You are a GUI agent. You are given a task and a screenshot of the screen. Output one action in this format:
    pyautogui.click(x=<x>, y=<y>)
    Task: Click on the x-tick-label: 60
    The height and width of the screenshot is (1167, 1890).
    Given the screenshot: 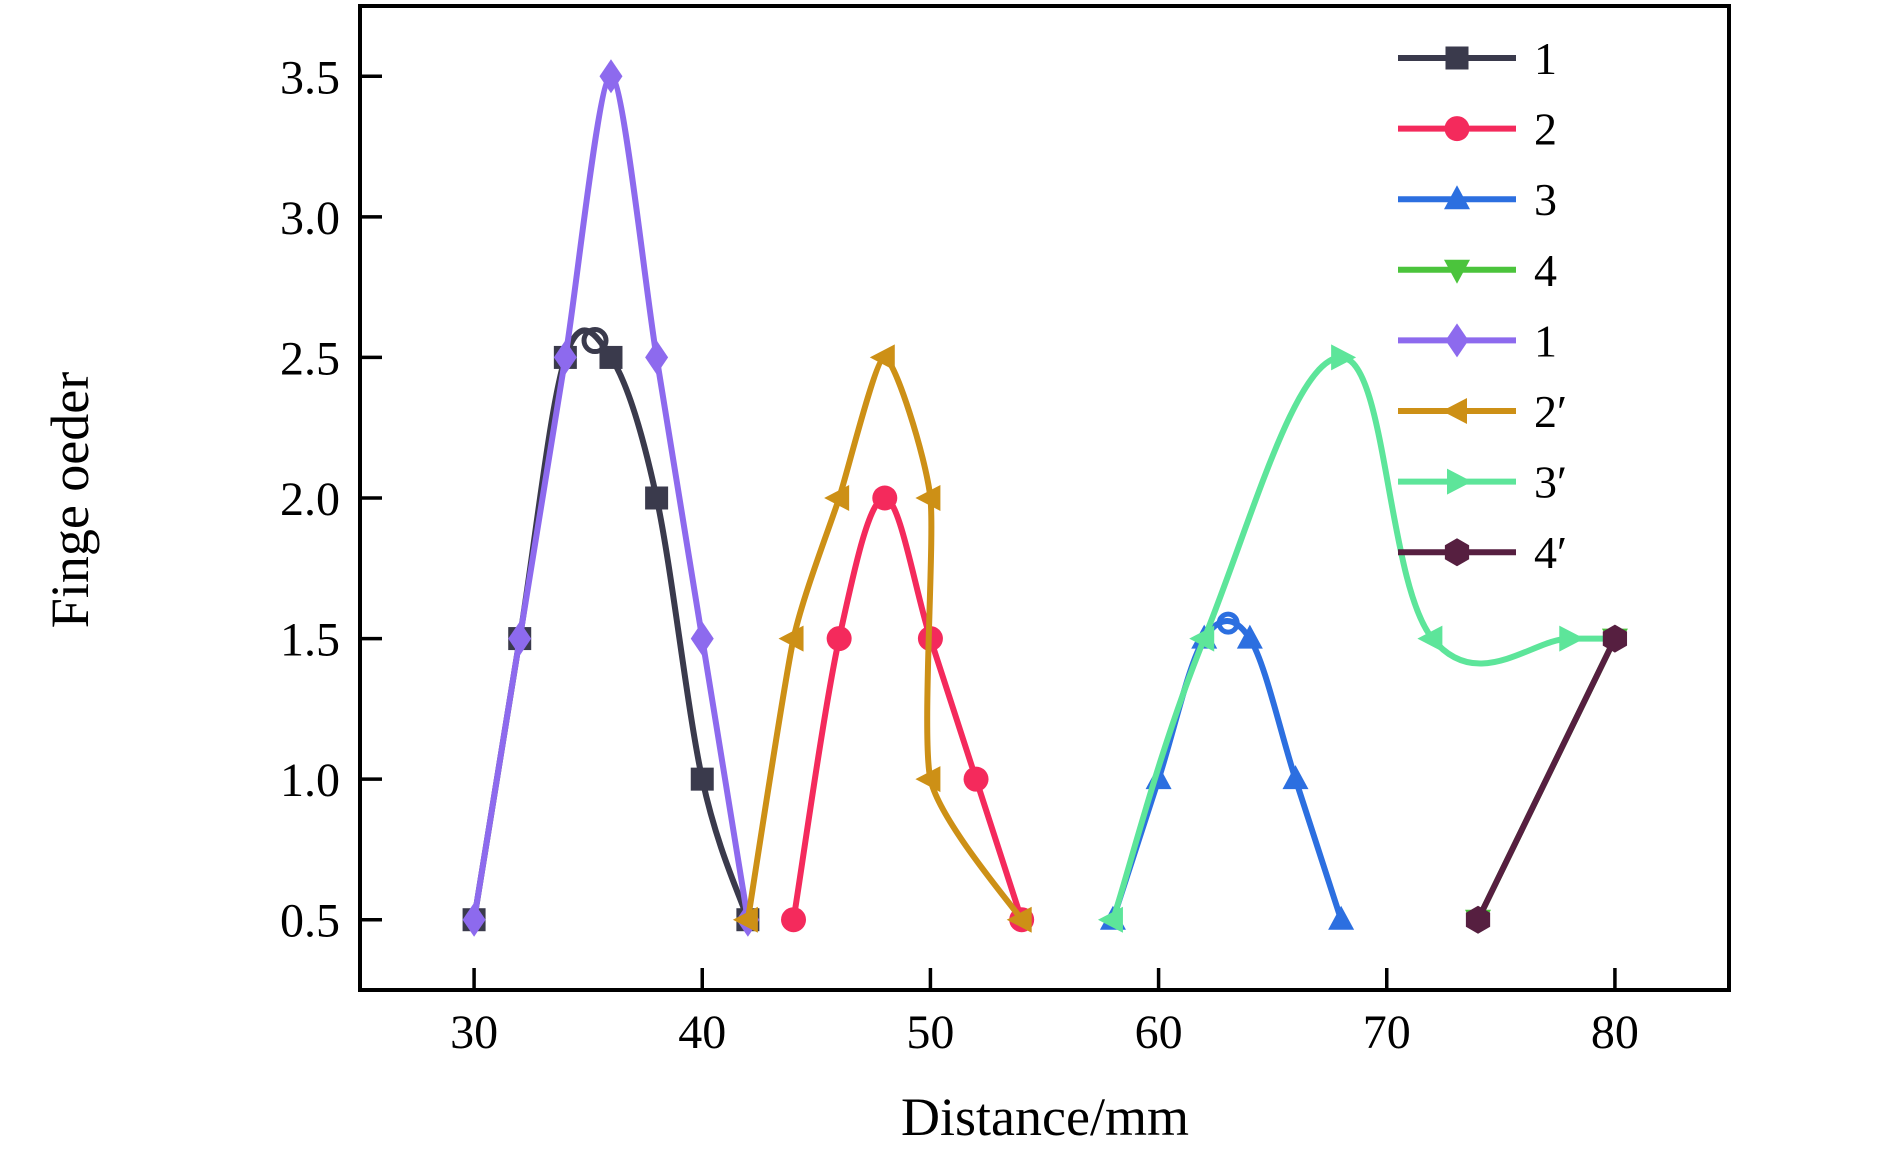 What is the action you would take?
    pyautogui.click(x=1159, y=1032)
    